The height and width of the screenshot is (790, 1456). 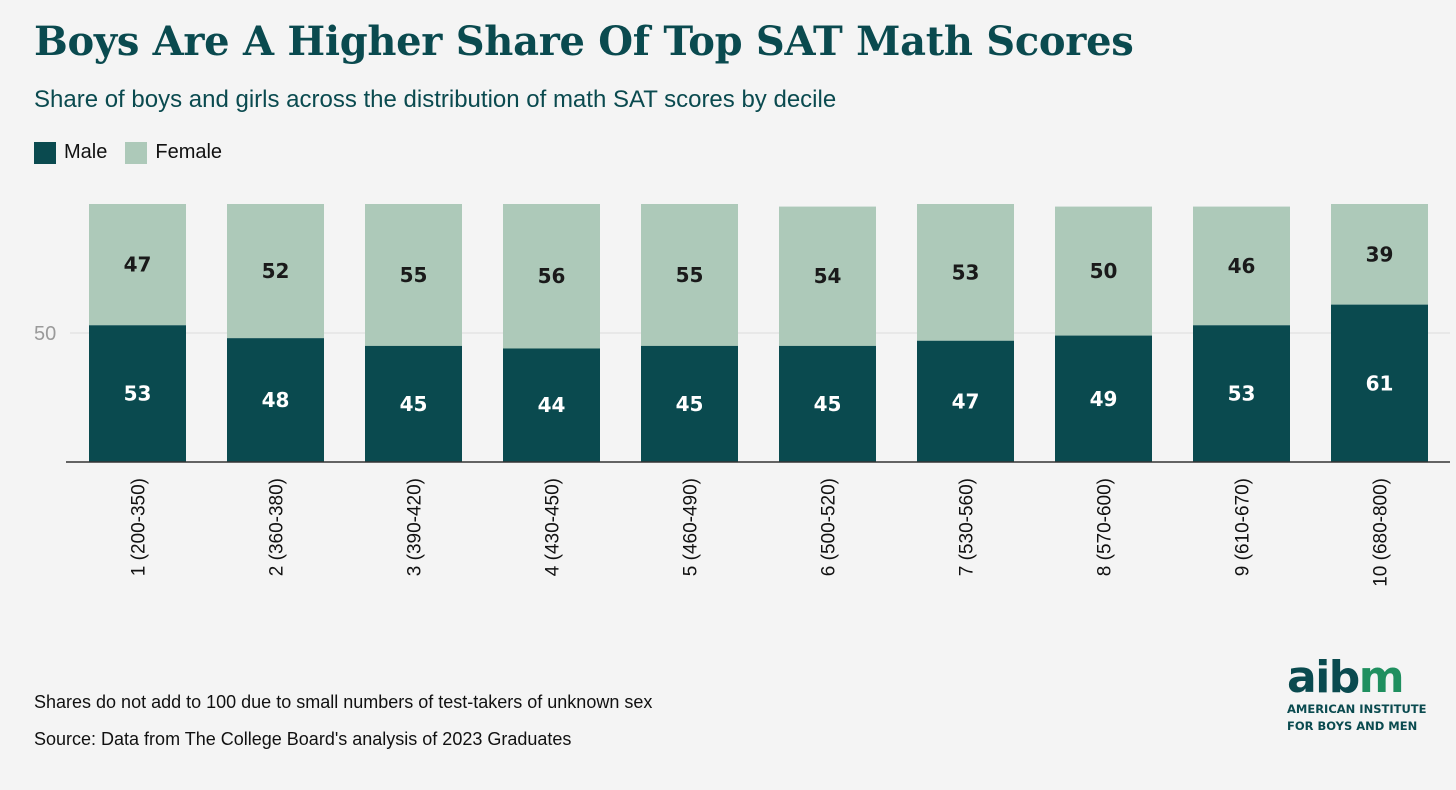 I want to click on data-label-male: 61, so click(x=1380, y=383).